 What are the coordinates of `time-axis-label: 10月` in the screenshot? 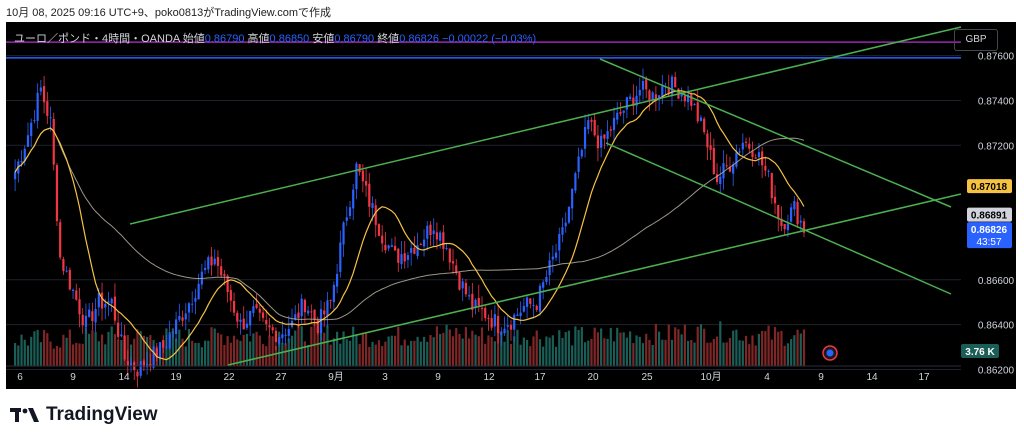 It's located at (710, 377).